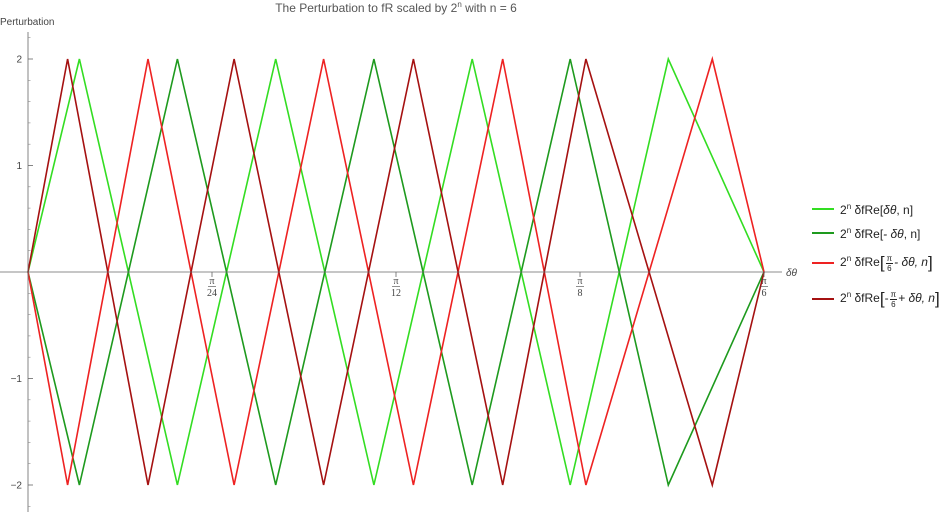 Image resolution: width=948 pixels, height=513 pixels. Describe the element at coordinates (19, 60) in the screenshot. I see `y-tick-label: 2` at that location.